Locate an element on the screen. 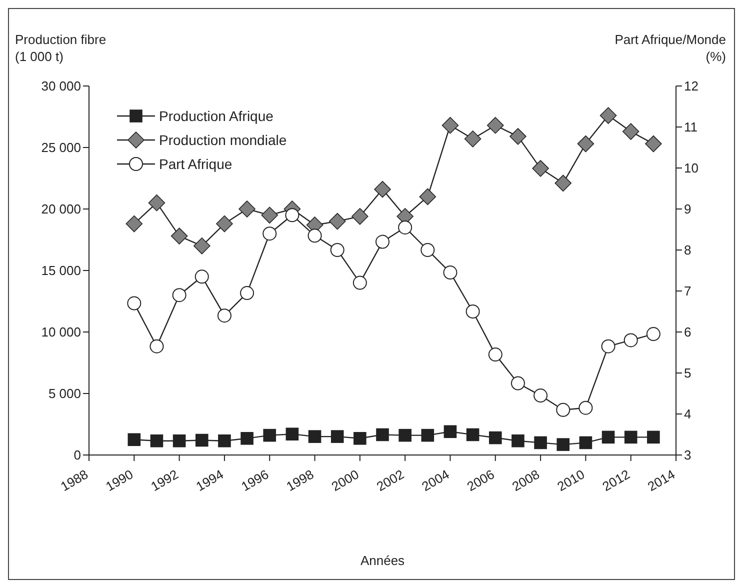  y-tick-label: 25 000 is located at coordinates (61, 148).